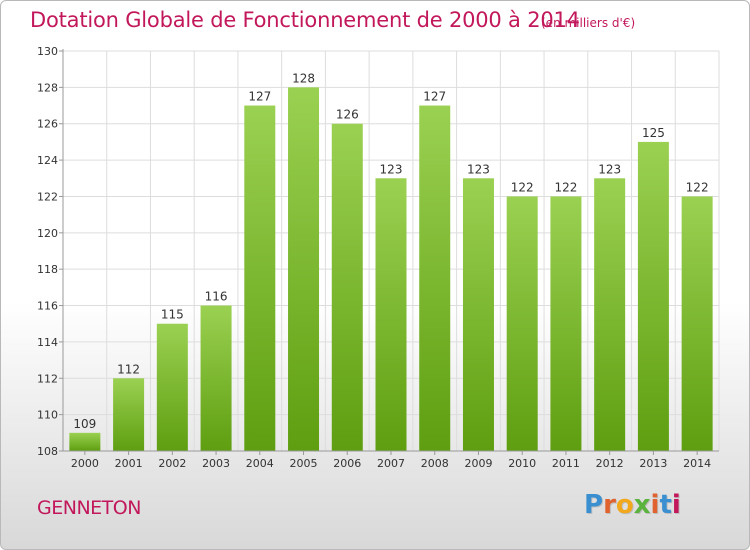  I want to click on x-tick-label: 2013, so click(653, 463).